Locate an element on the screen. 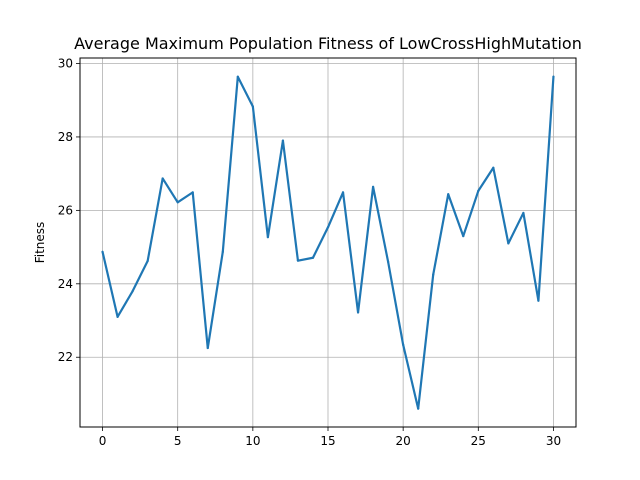  x-tick-label: 10 is located at coordinates (252, 441).